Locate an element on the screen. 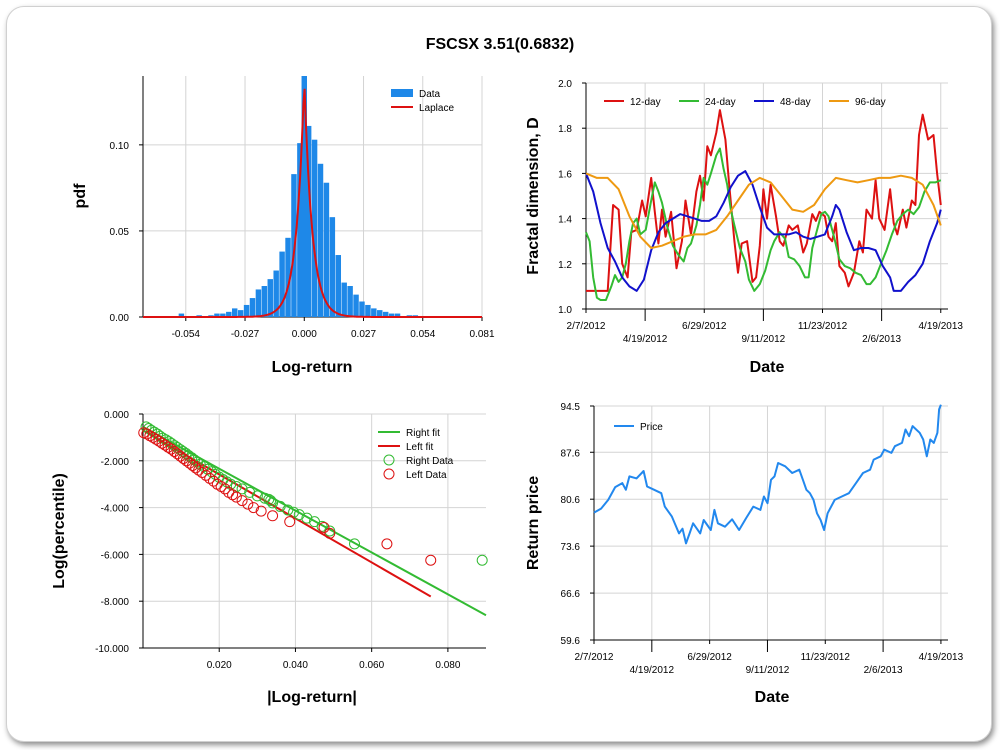 This screenshot has width=1000, height=750. fractal-ytick-label: 1.0 is located at coordinates (565, 310).